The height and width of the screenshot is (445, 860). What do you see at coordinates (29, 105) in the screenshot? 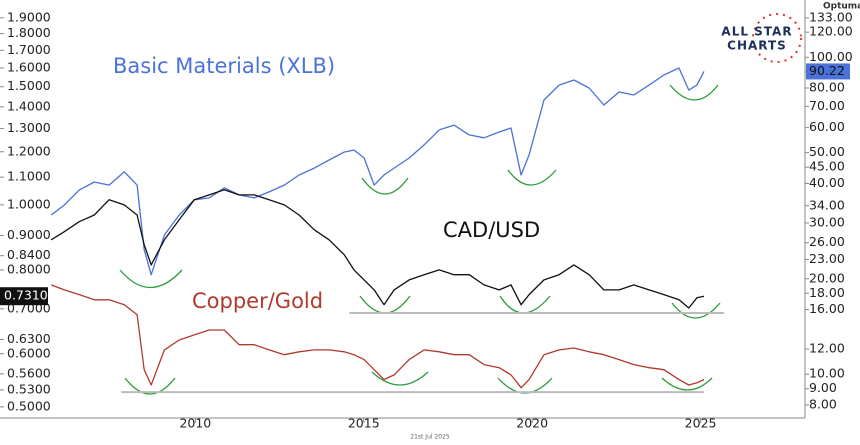
I see `y-tick-label: 1.4000` at bounding box center [29, 105].